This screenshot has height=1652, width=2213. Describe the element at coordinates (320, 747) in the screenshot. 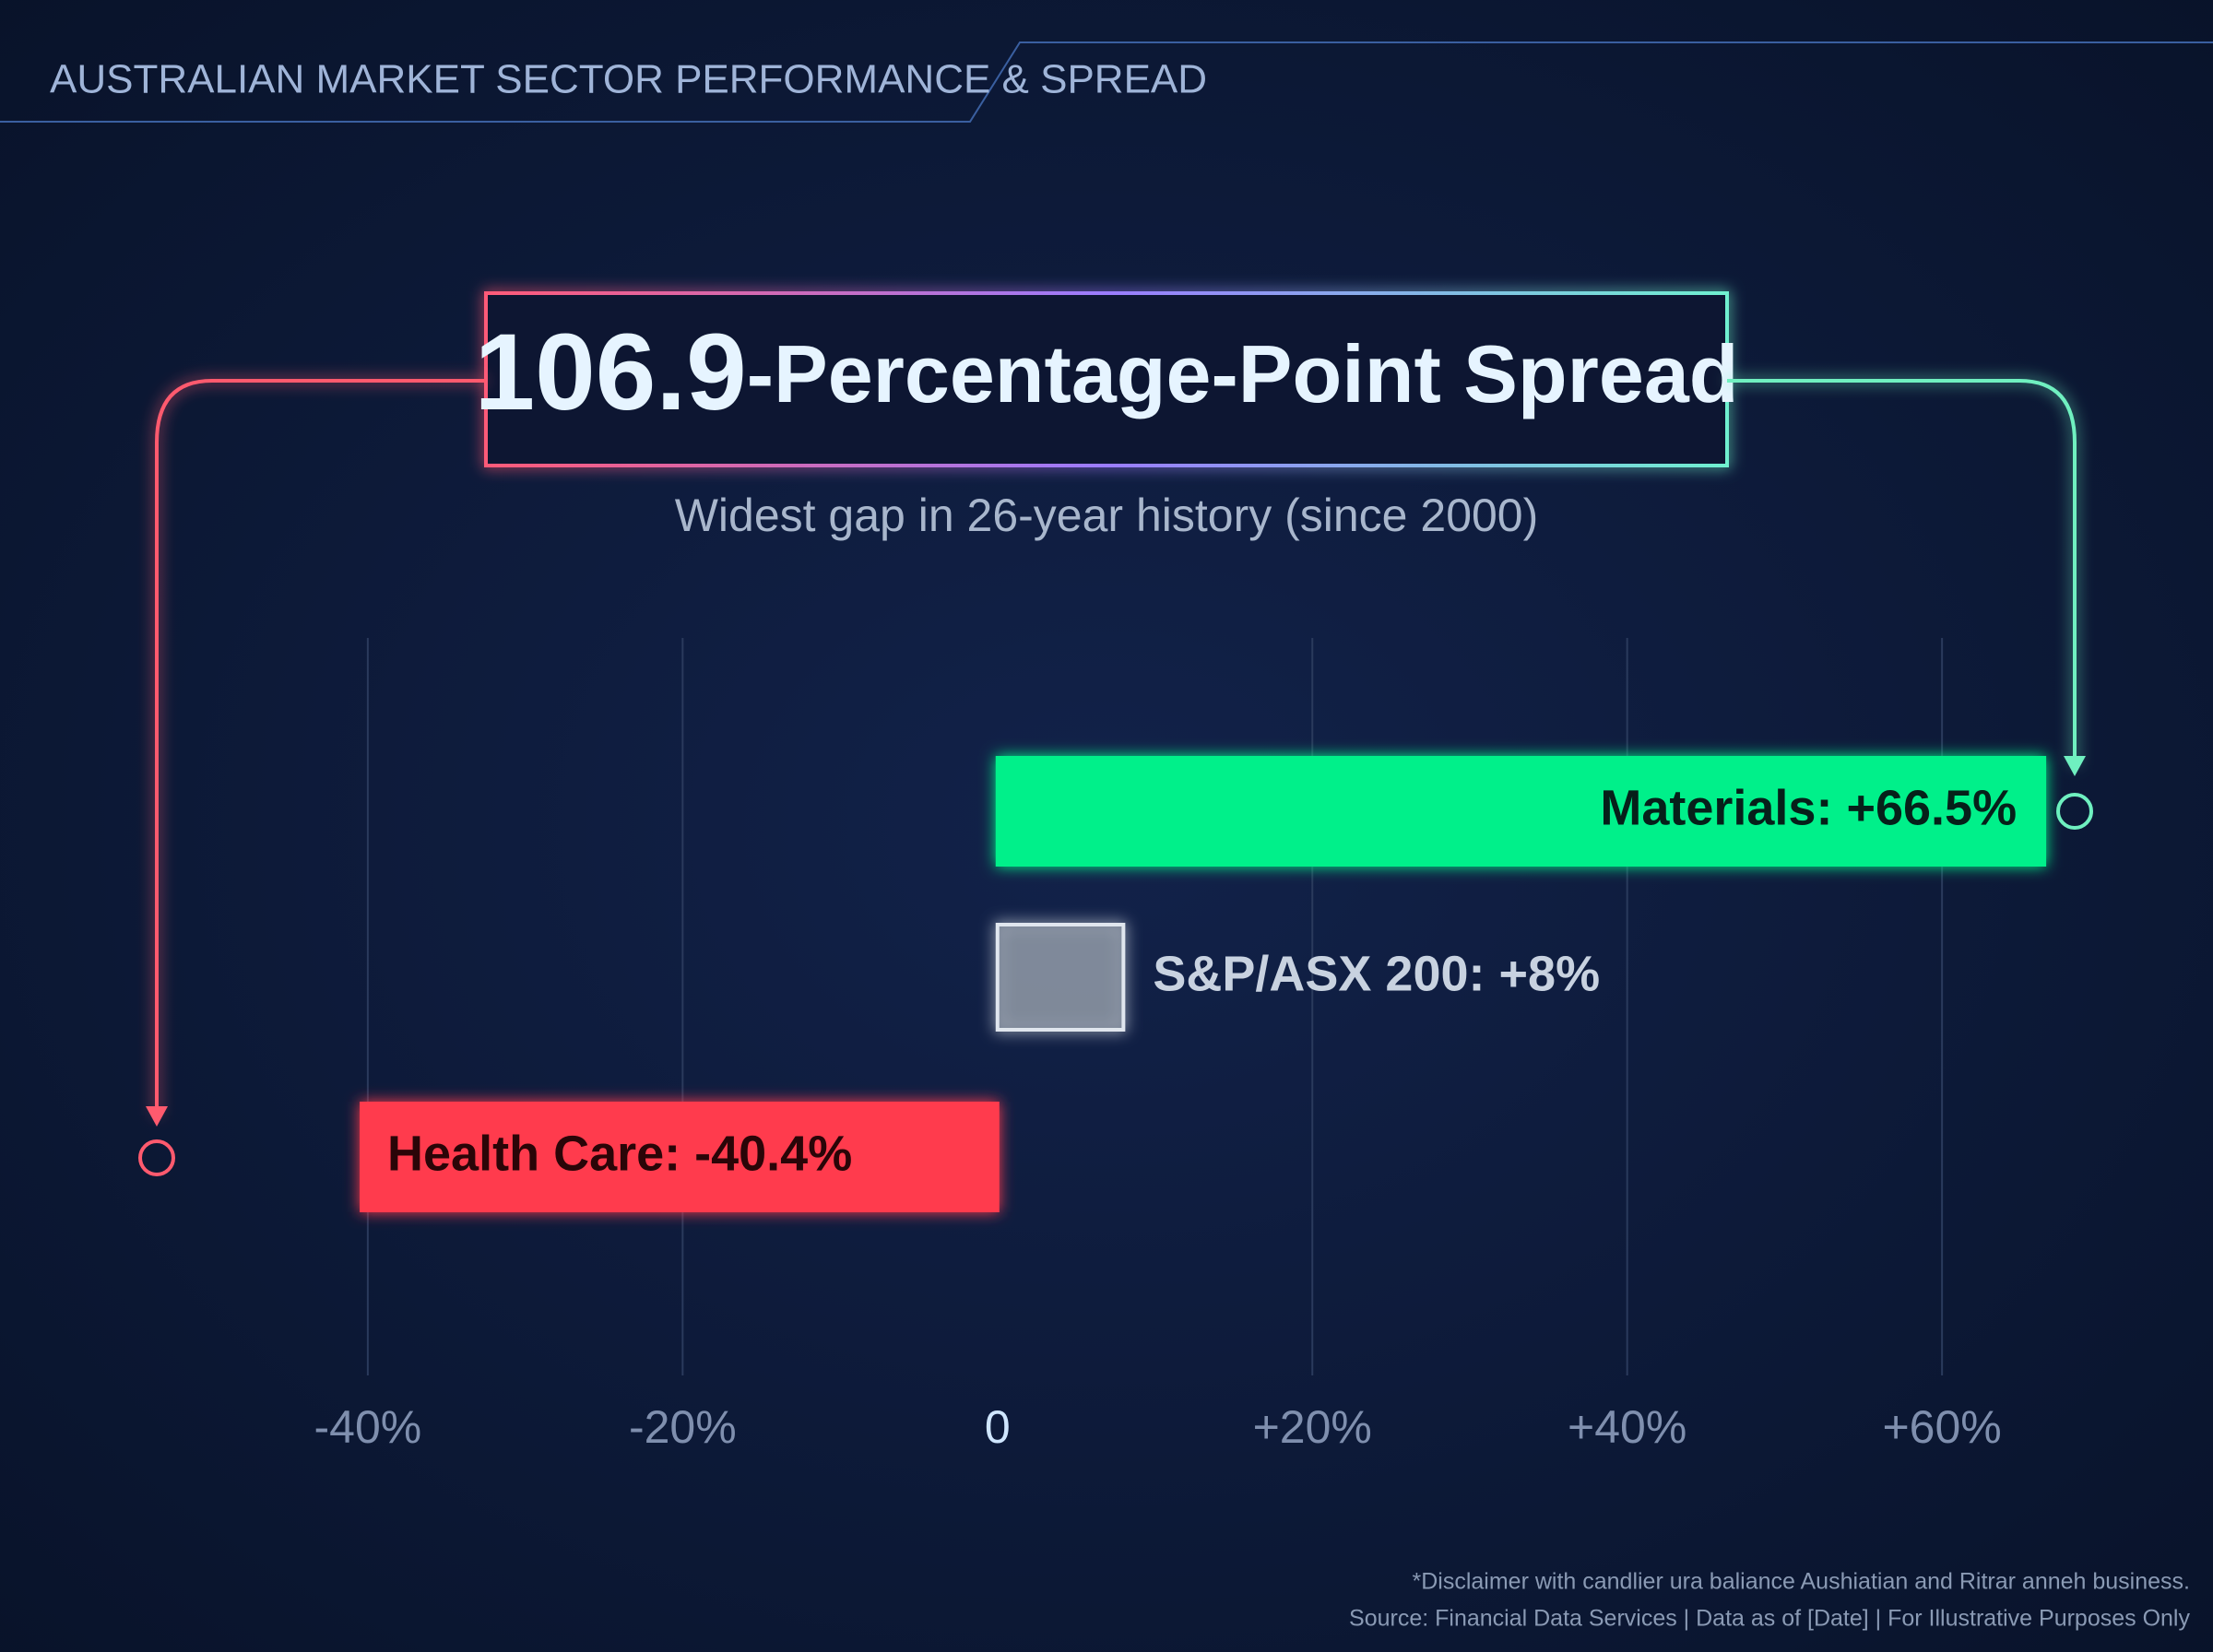

I see `left-connector` at that location.